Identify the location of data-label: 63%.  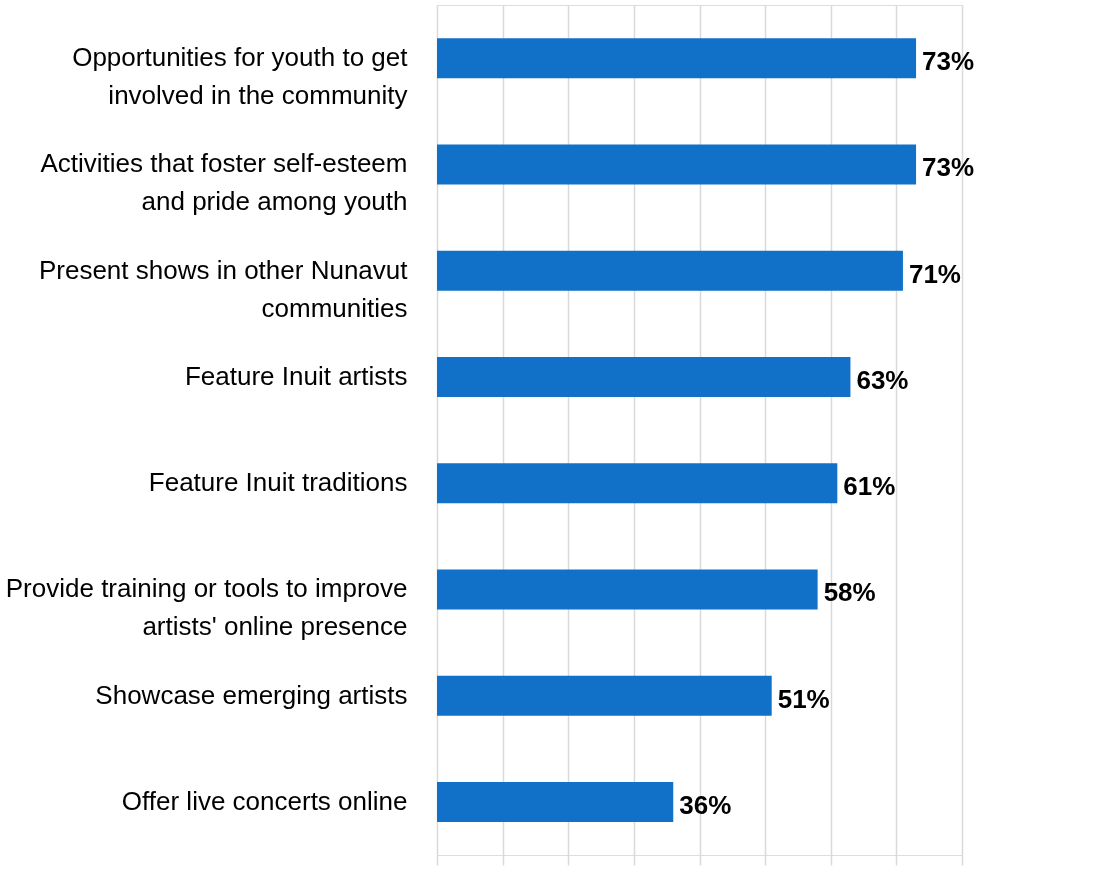
(882, 379).